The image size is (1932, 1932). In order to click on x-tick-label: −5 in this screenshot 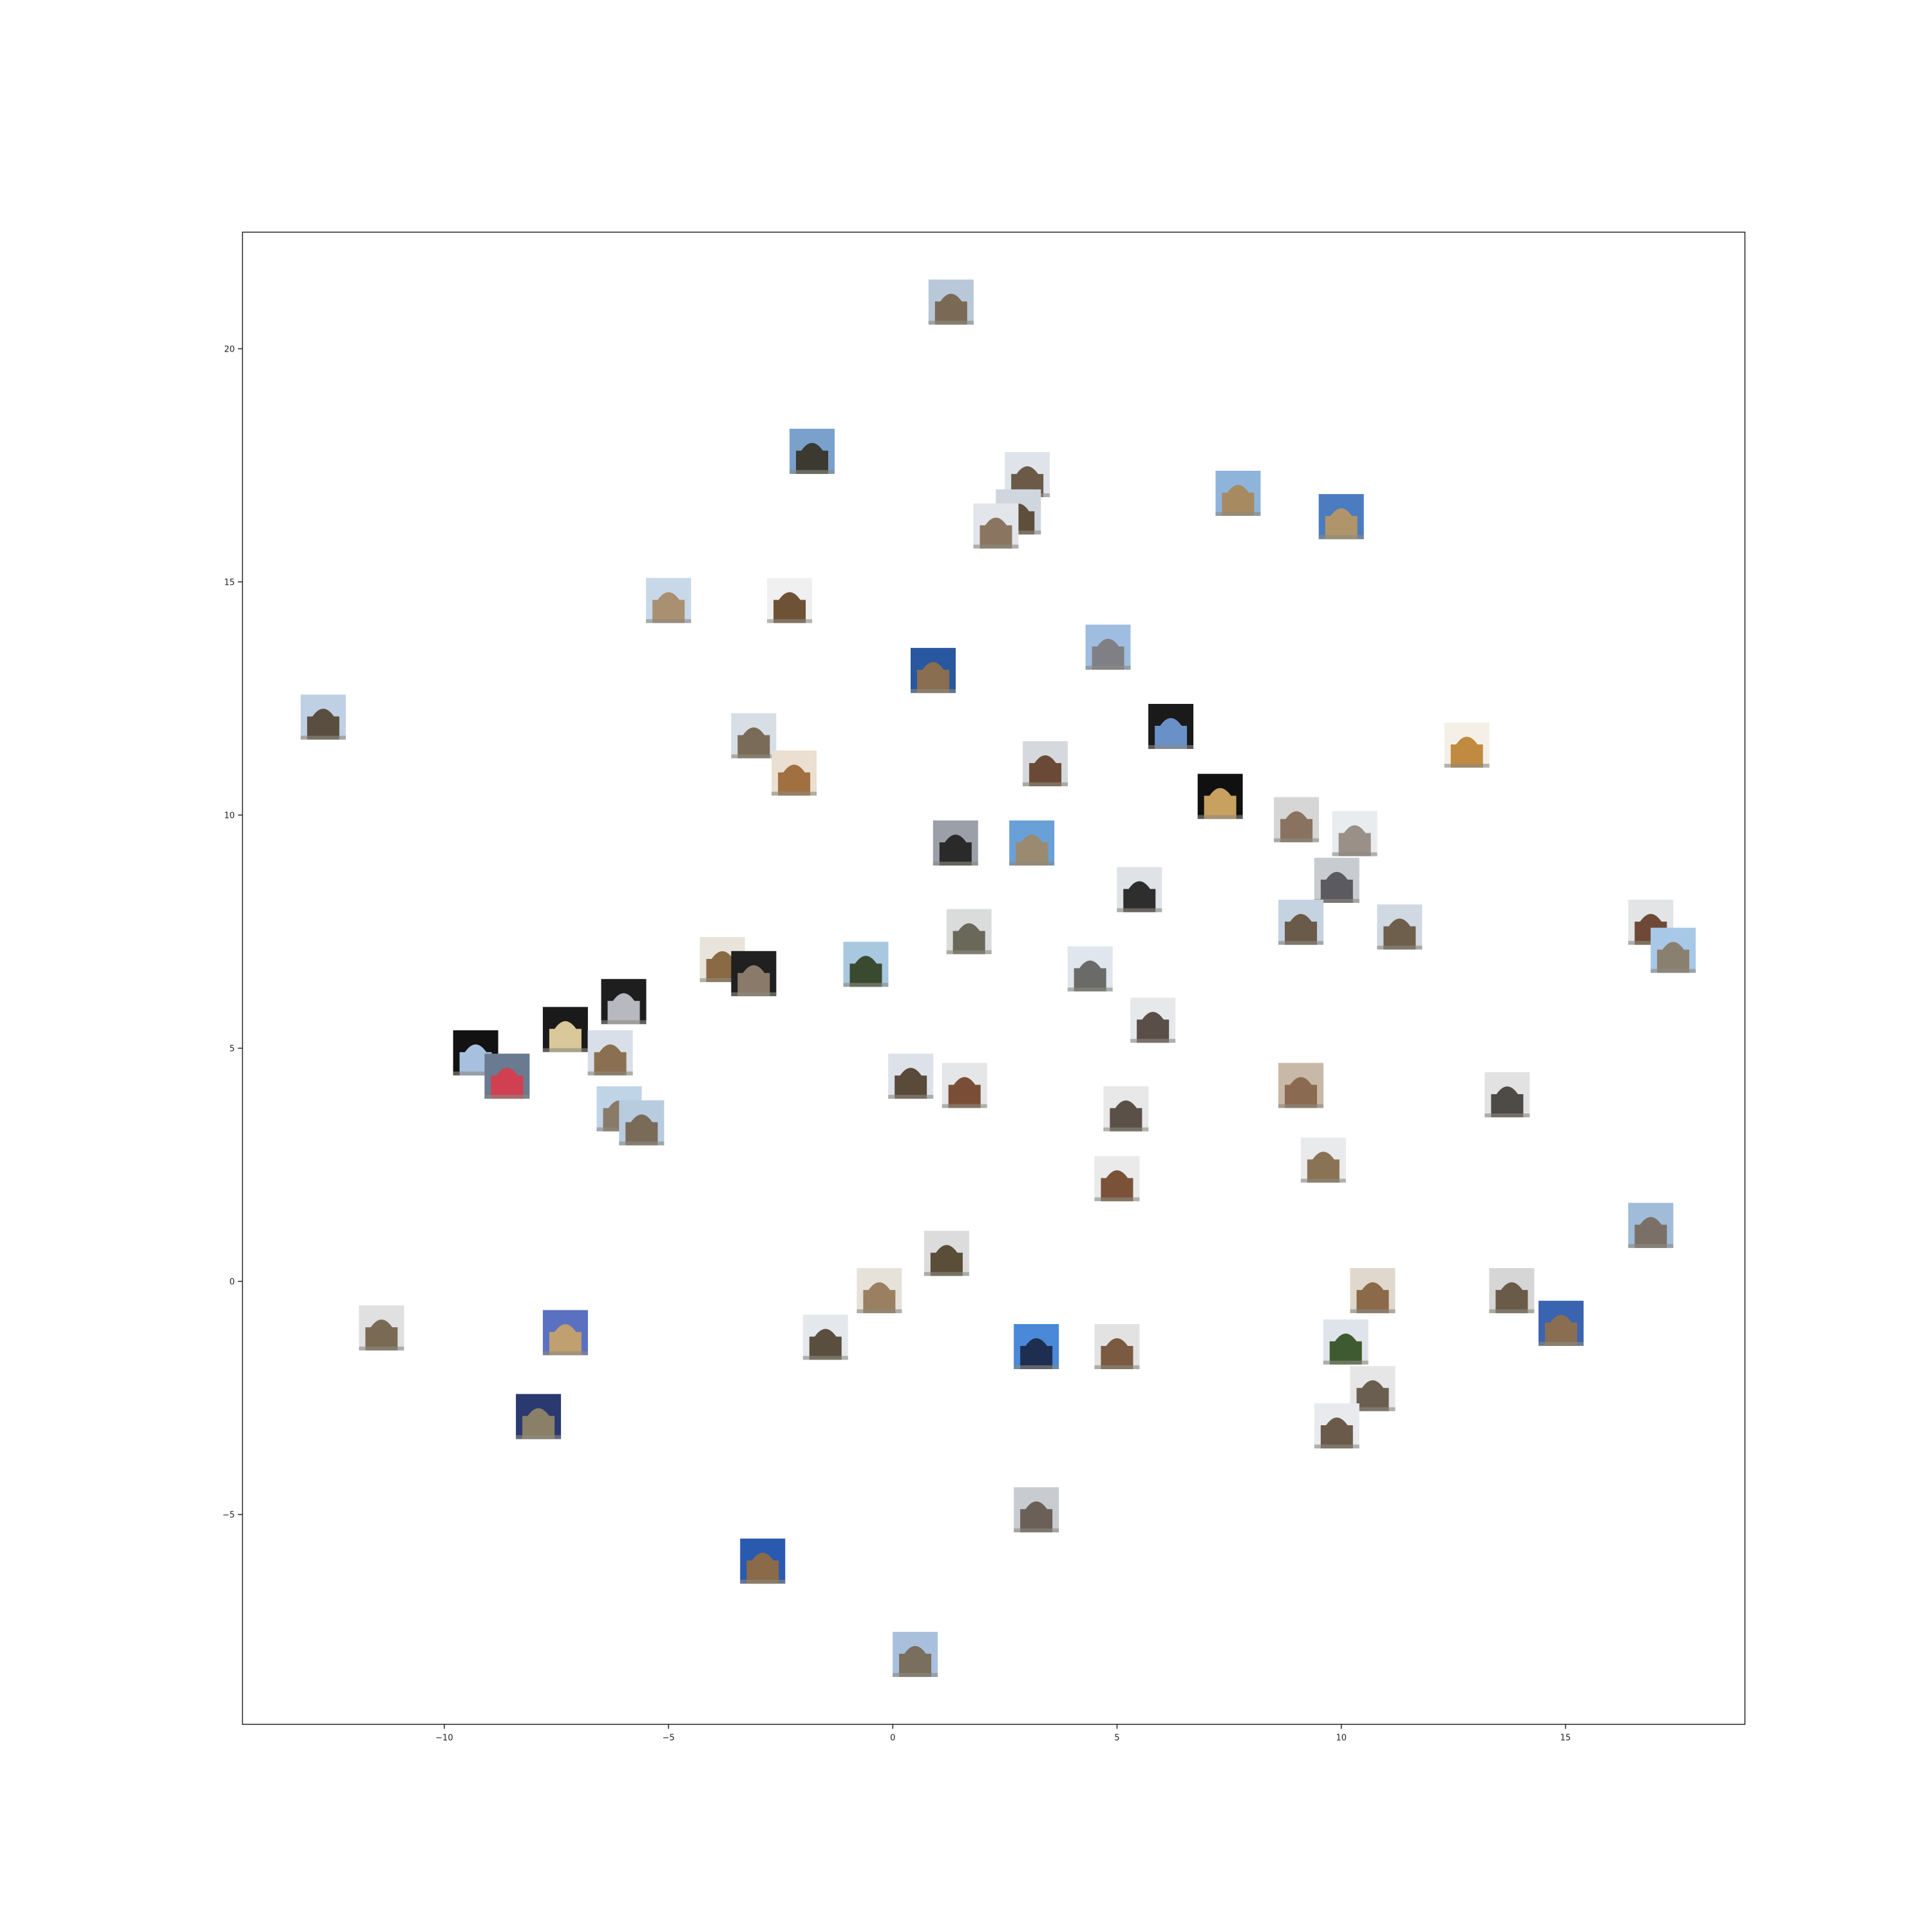, I will do `click(669, 1739)`.